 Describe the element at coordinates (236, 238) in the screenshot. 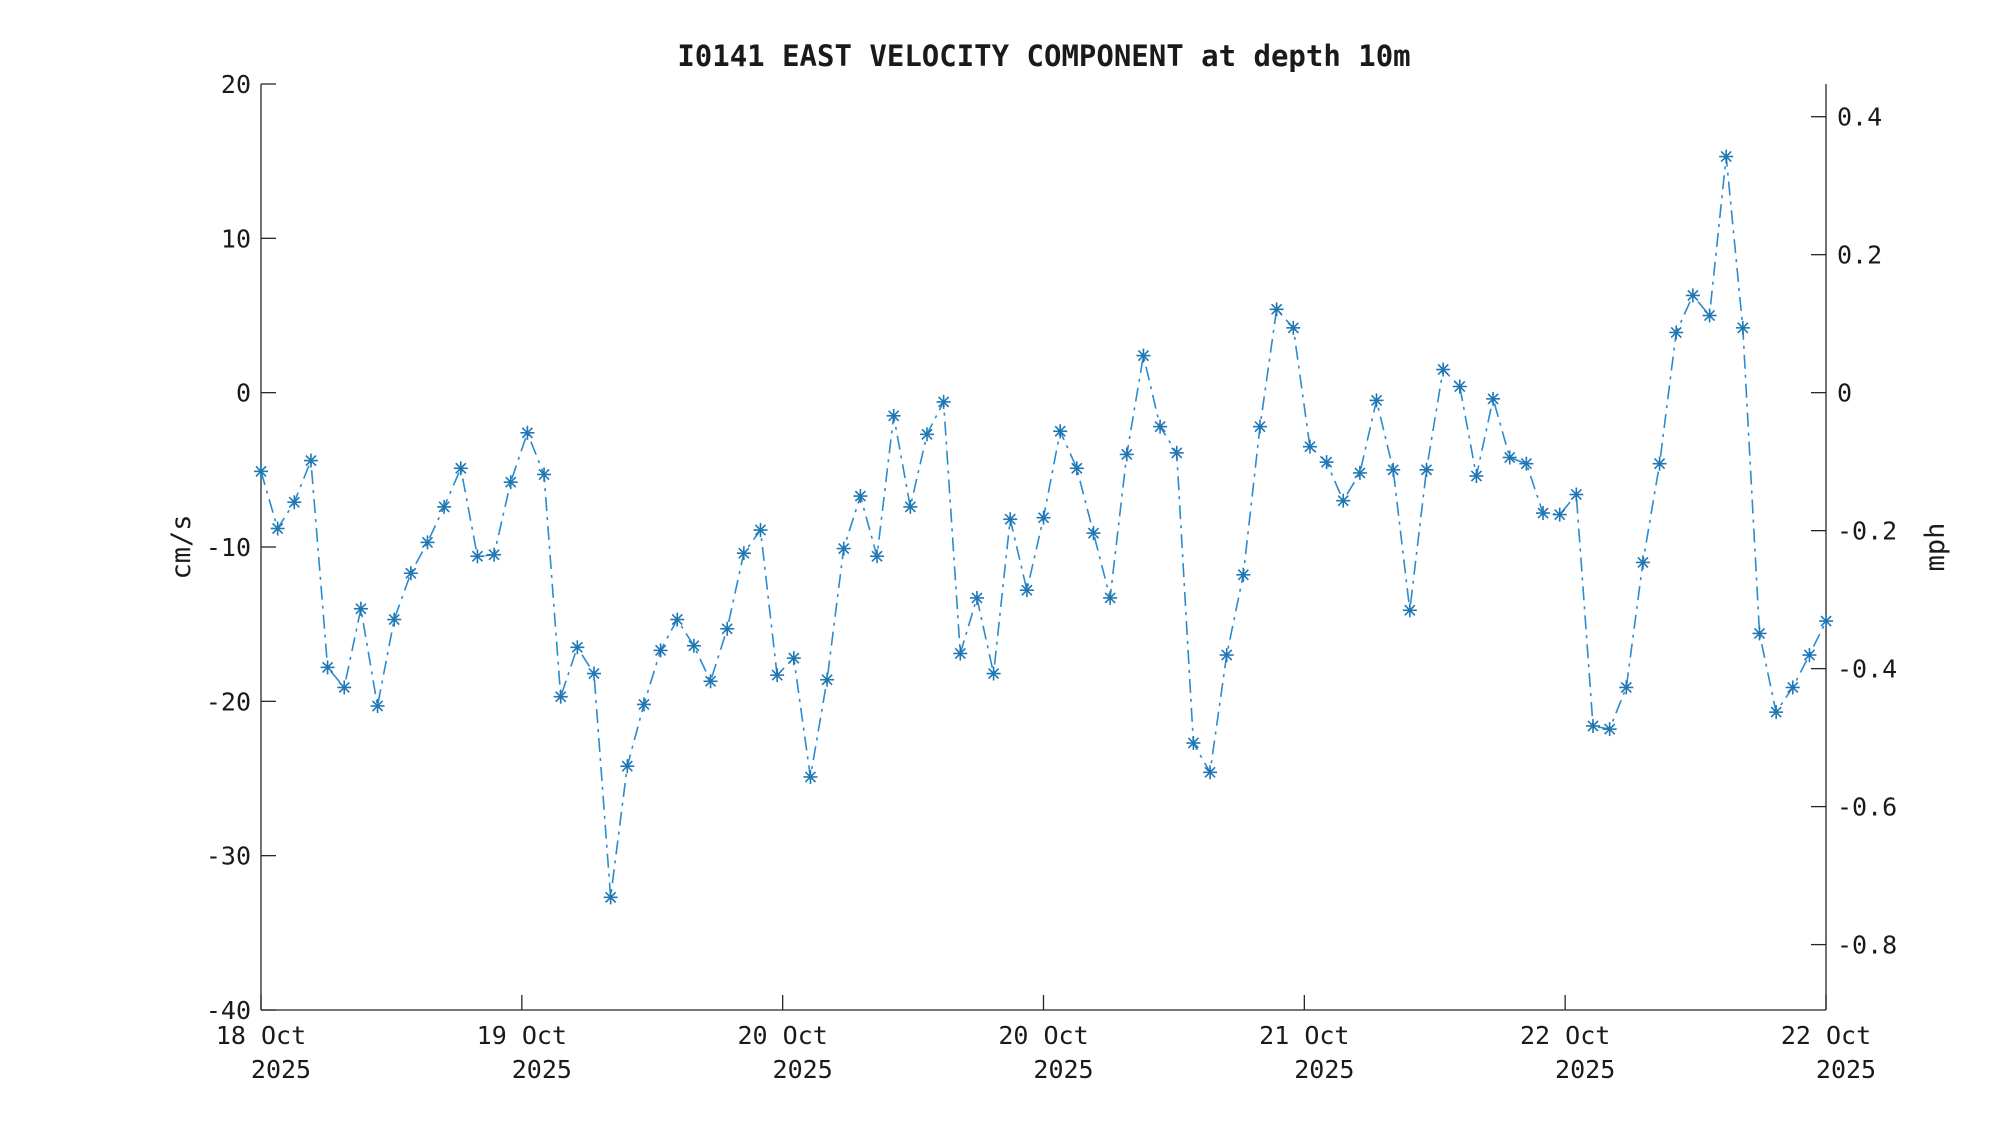

I see `y-tick-label: 10` at that location.